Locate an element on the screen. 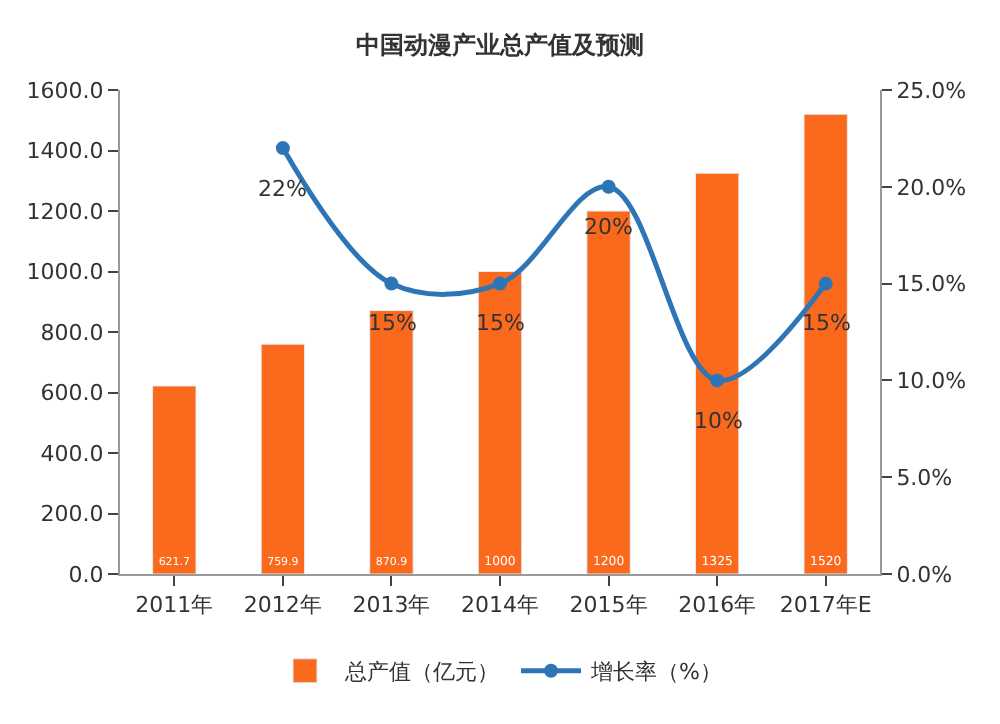  y2-tick-label: 15.0% is located at coordinates (931, 284).